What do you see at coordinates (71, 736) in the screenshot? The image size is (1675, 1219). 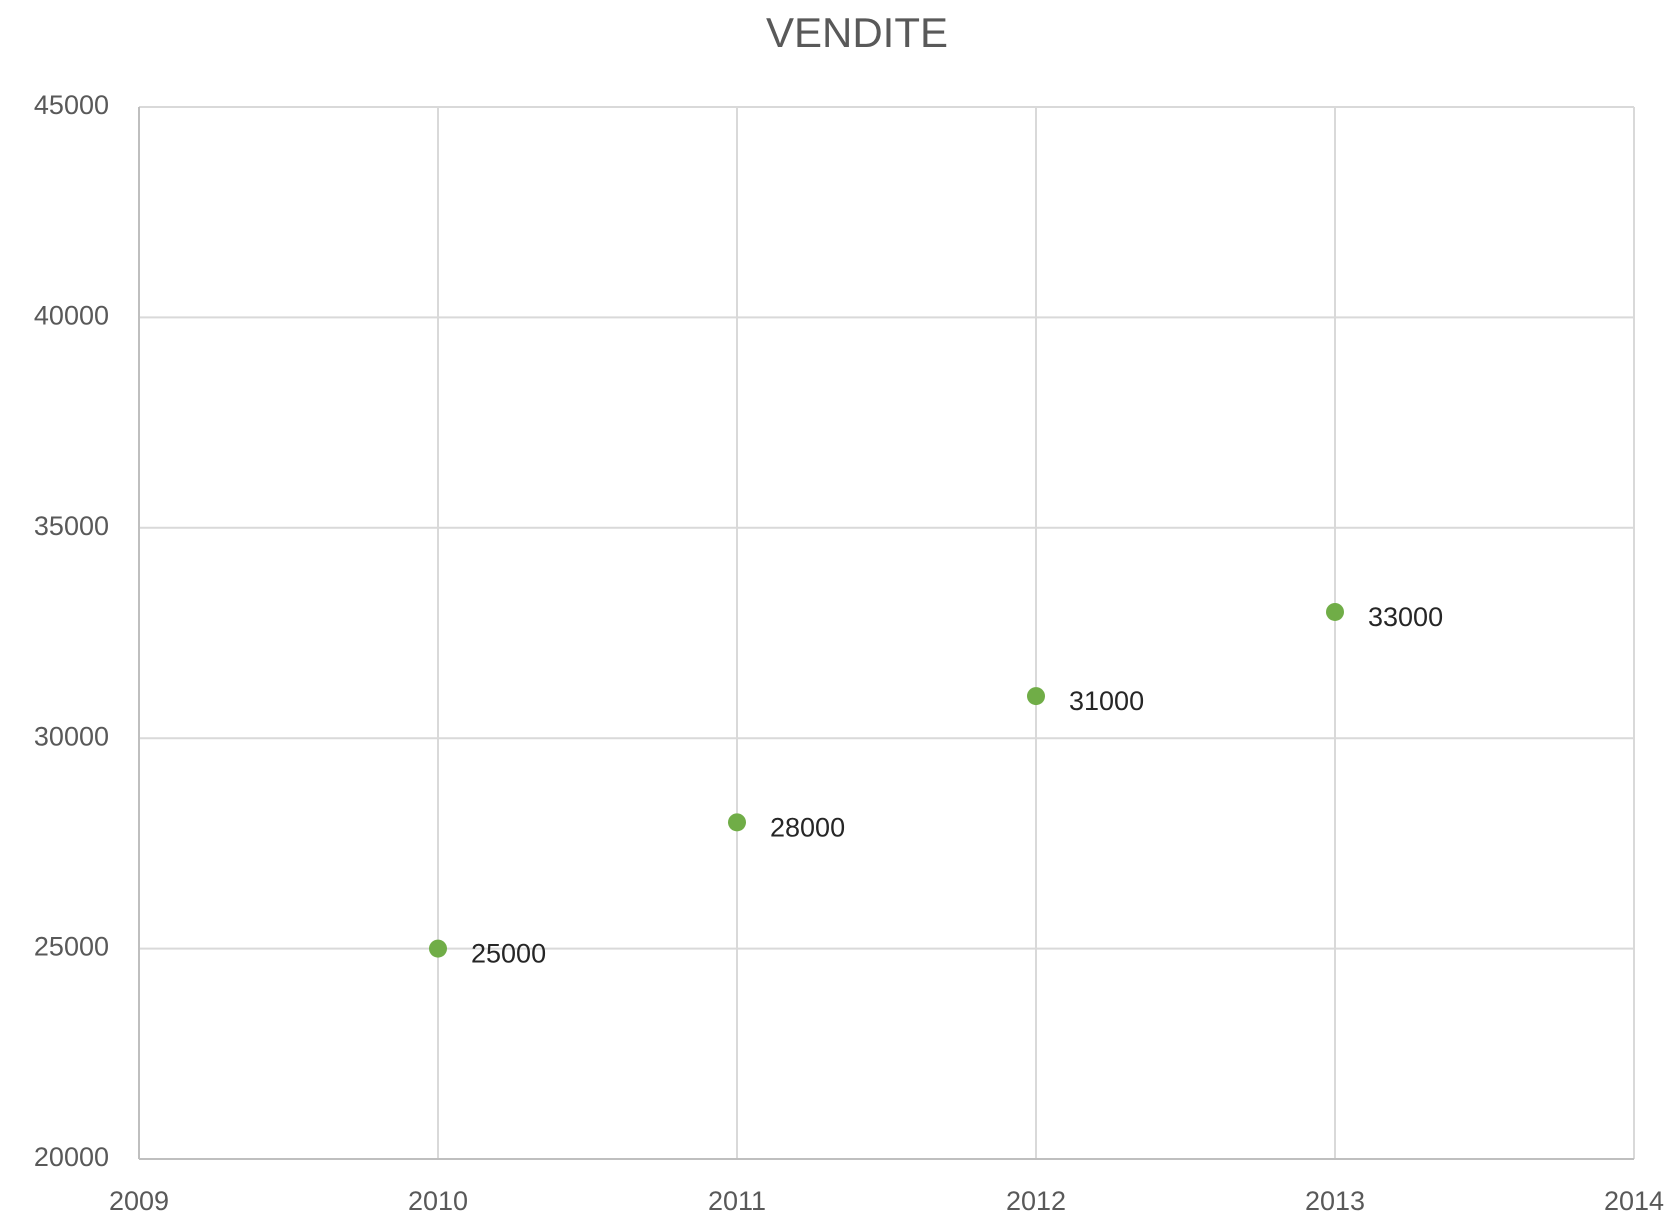 I see `y-tick-label: 30000` at bounding box center [71, 736].